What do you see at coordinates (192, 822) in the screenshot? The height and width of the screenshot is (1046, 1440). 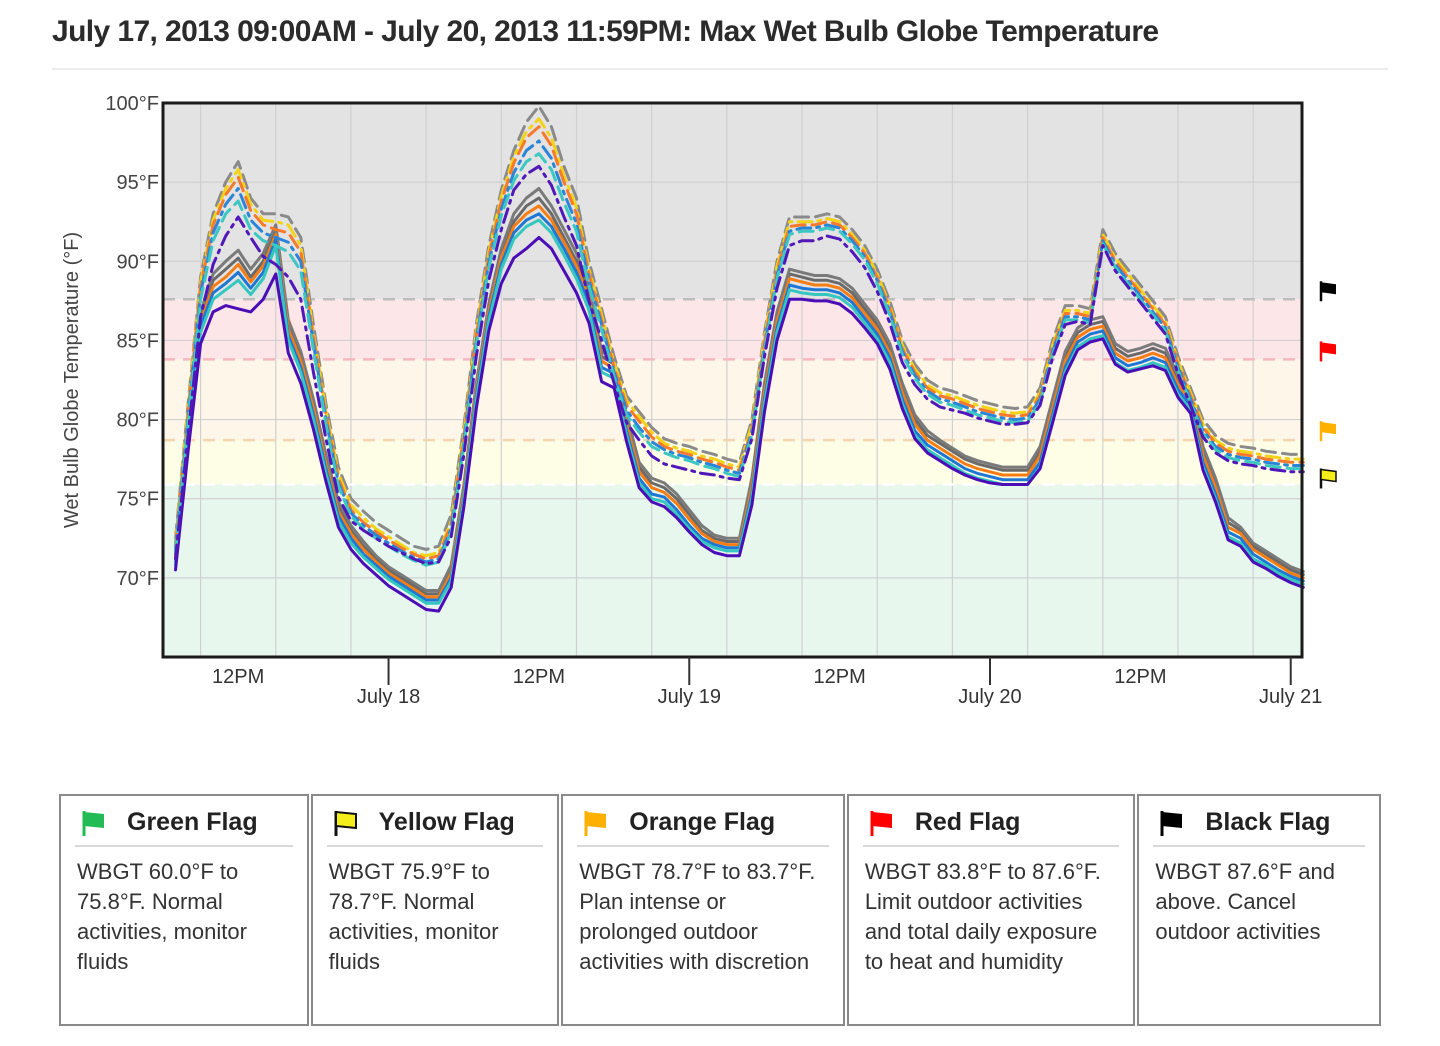 I see `flag-card-title: Green Flag` at bounding box center [192, 822].